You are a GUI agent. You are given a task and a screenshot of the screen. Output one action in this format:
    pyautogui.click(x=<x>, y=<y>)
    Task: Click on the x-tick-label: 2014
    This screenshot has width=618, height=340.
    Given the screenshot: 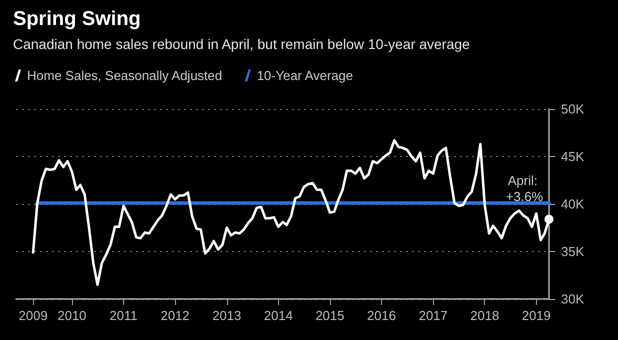 What is the action you would take?
    pyautogui.click(x=278, y=315)
    